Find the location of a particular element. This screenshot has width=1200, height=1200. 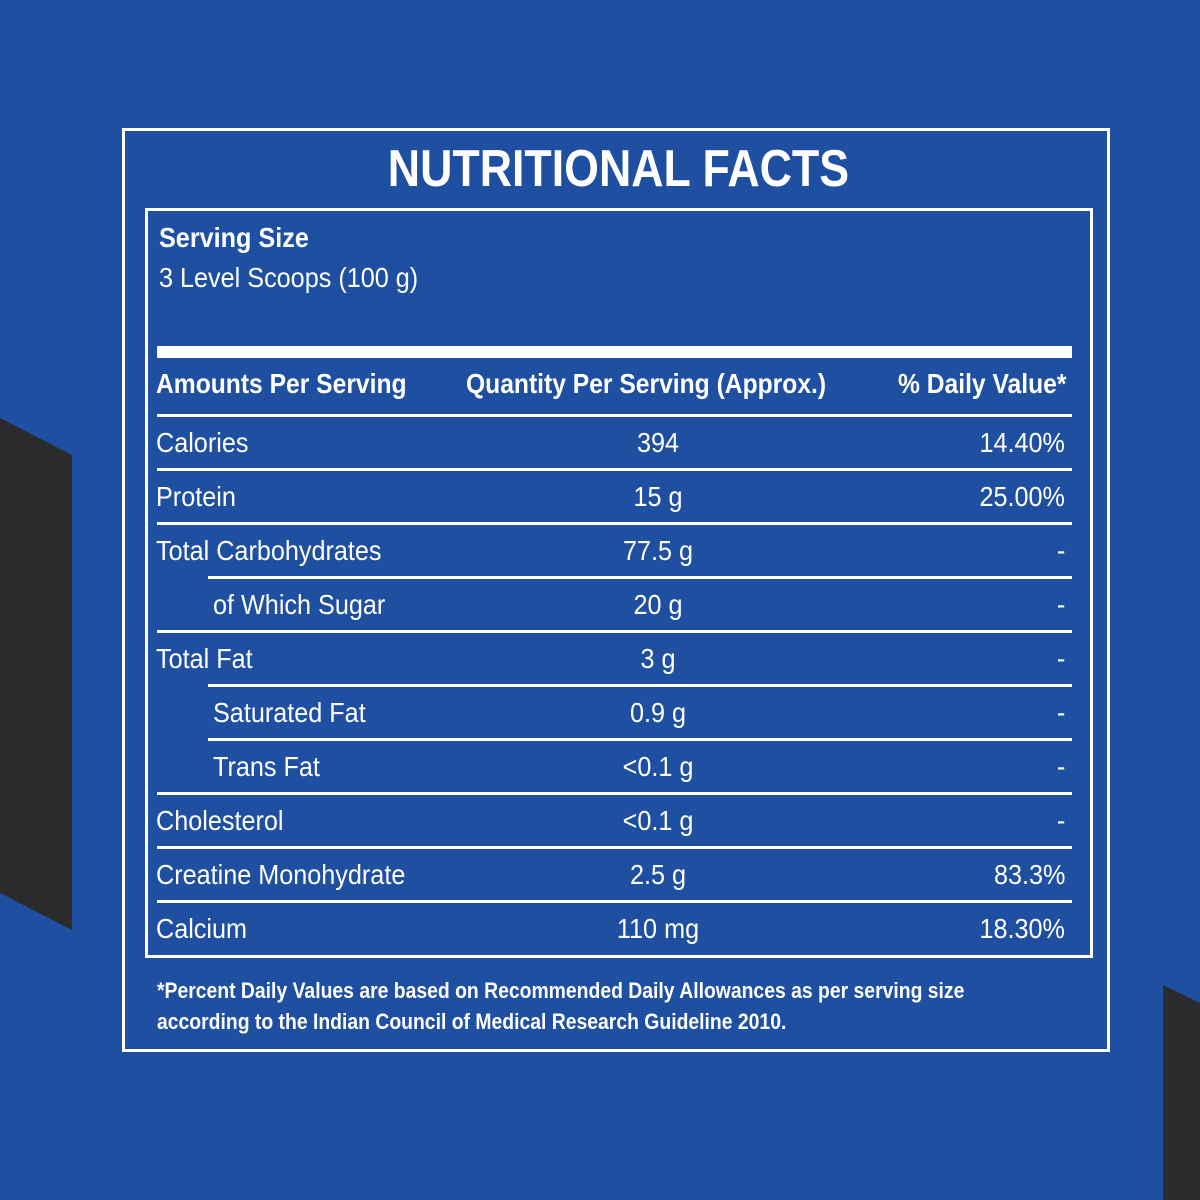

nutrient-quantity: 2.5 g is located at coordinates (658, 874).